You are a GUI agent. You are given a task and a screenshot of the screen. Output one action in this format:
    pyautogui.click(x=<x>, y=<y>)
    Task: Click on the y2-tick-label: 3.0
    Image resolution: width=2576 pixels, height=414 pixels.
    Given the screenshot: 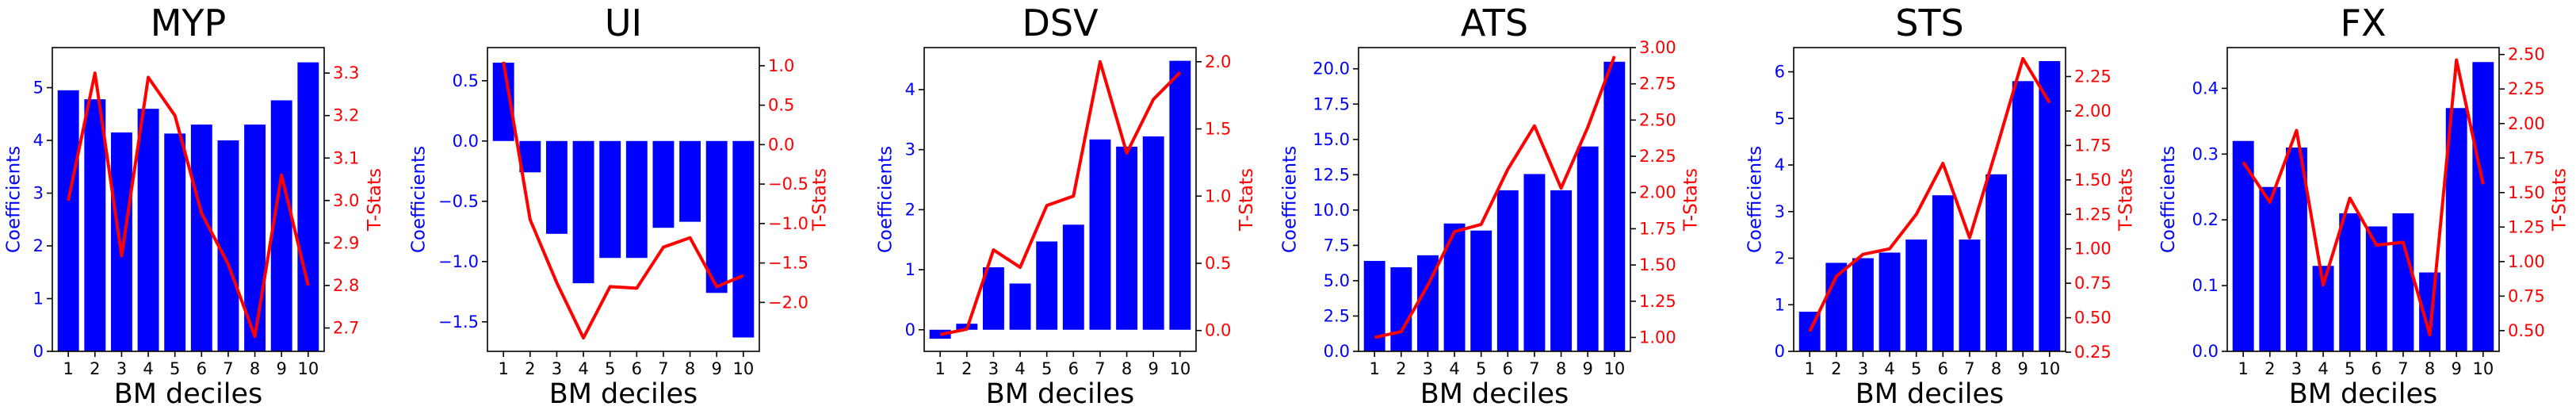 What is the action you would take?
    pyautogui.click(x=346, y=201)
    